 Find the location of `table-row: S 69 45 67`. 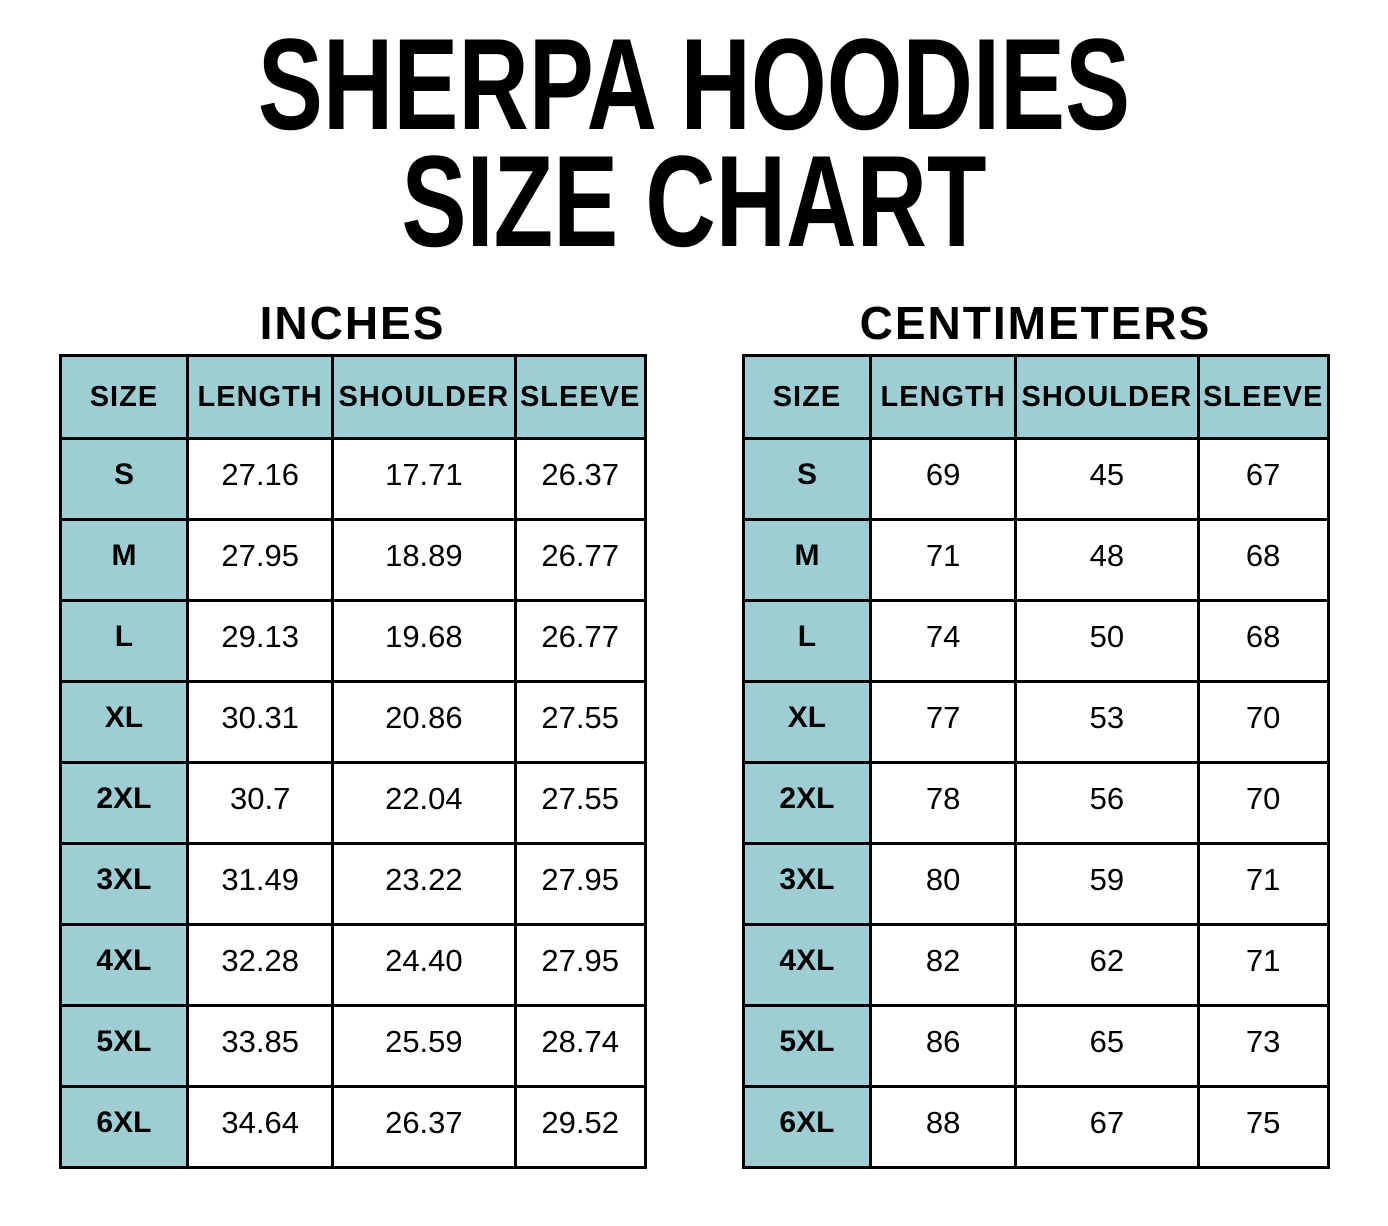

table-row: S 69 45 67 is located at coordinates (1035, 479).